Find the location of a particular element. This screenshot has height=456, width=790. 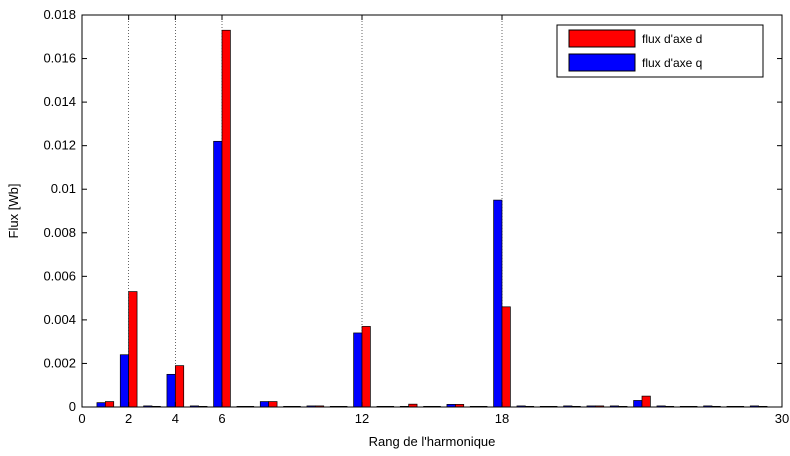

y-tick-label: 0 is located at coordinates (72, 406).